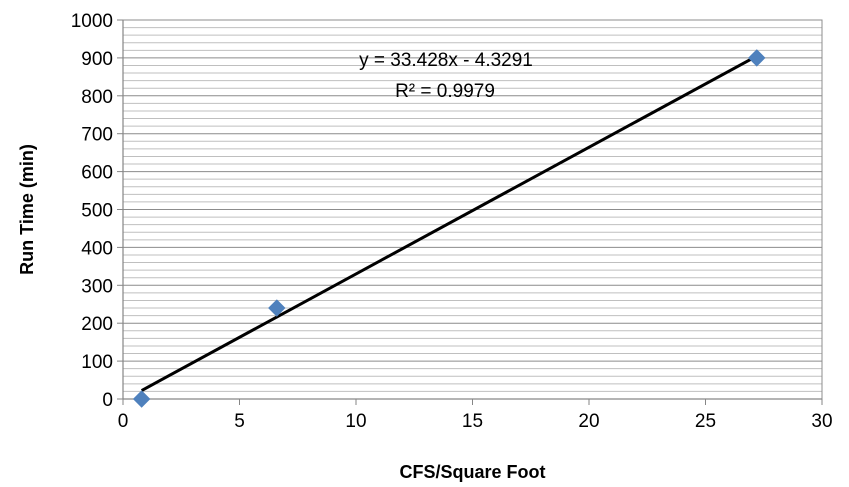  Describe the element at coordinates (705, 421) in the screenshot. I see `x-tick-label: 25` at that location.